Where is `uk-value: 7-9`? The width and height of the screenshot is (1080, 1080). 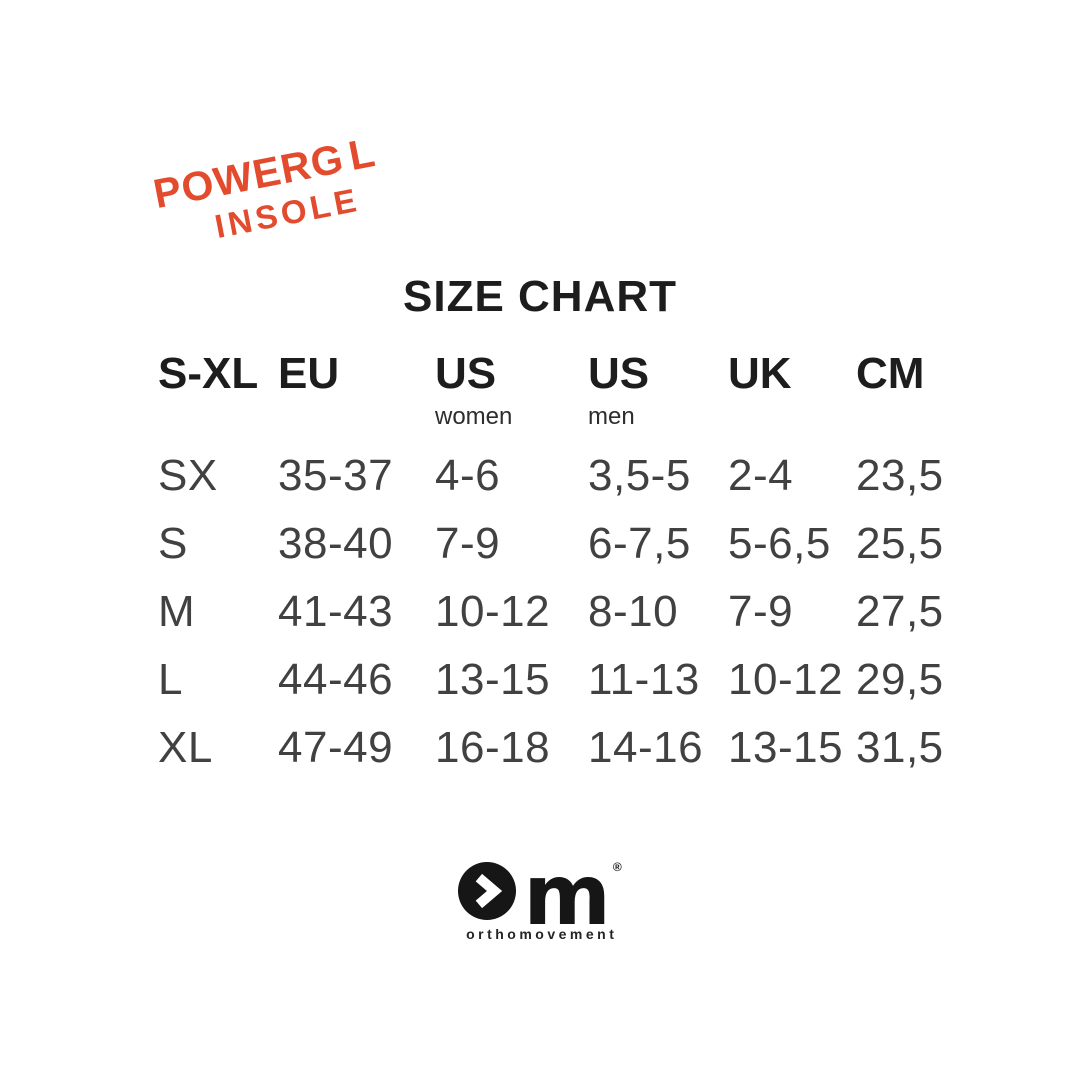
uk-value: 7-9 is located at coordinates (761, 611).